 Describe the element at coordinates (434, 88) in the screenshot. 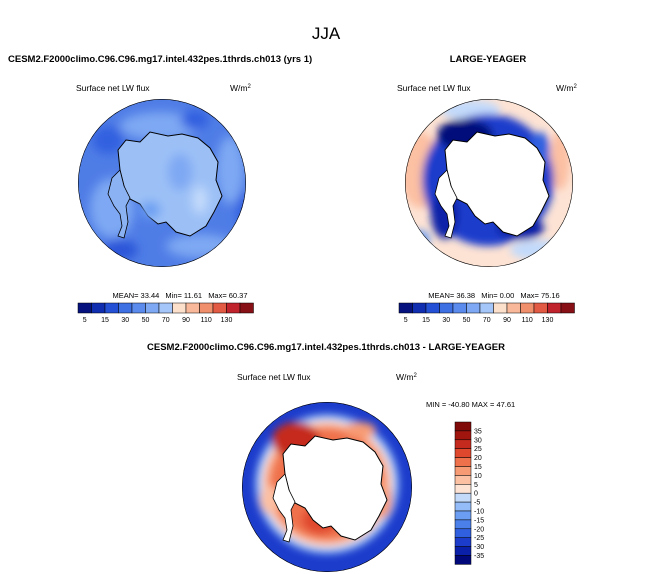

I see `panel-obs-variable: Surface net LW flux` at that location.